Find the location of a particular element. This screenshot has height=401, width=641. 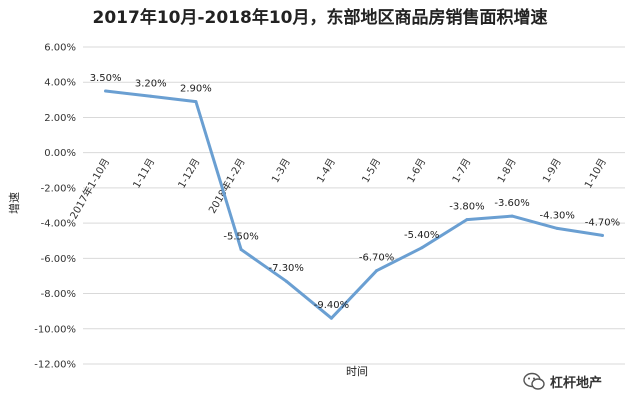

data-label: 2.90% is located at coordinates (196, 89).